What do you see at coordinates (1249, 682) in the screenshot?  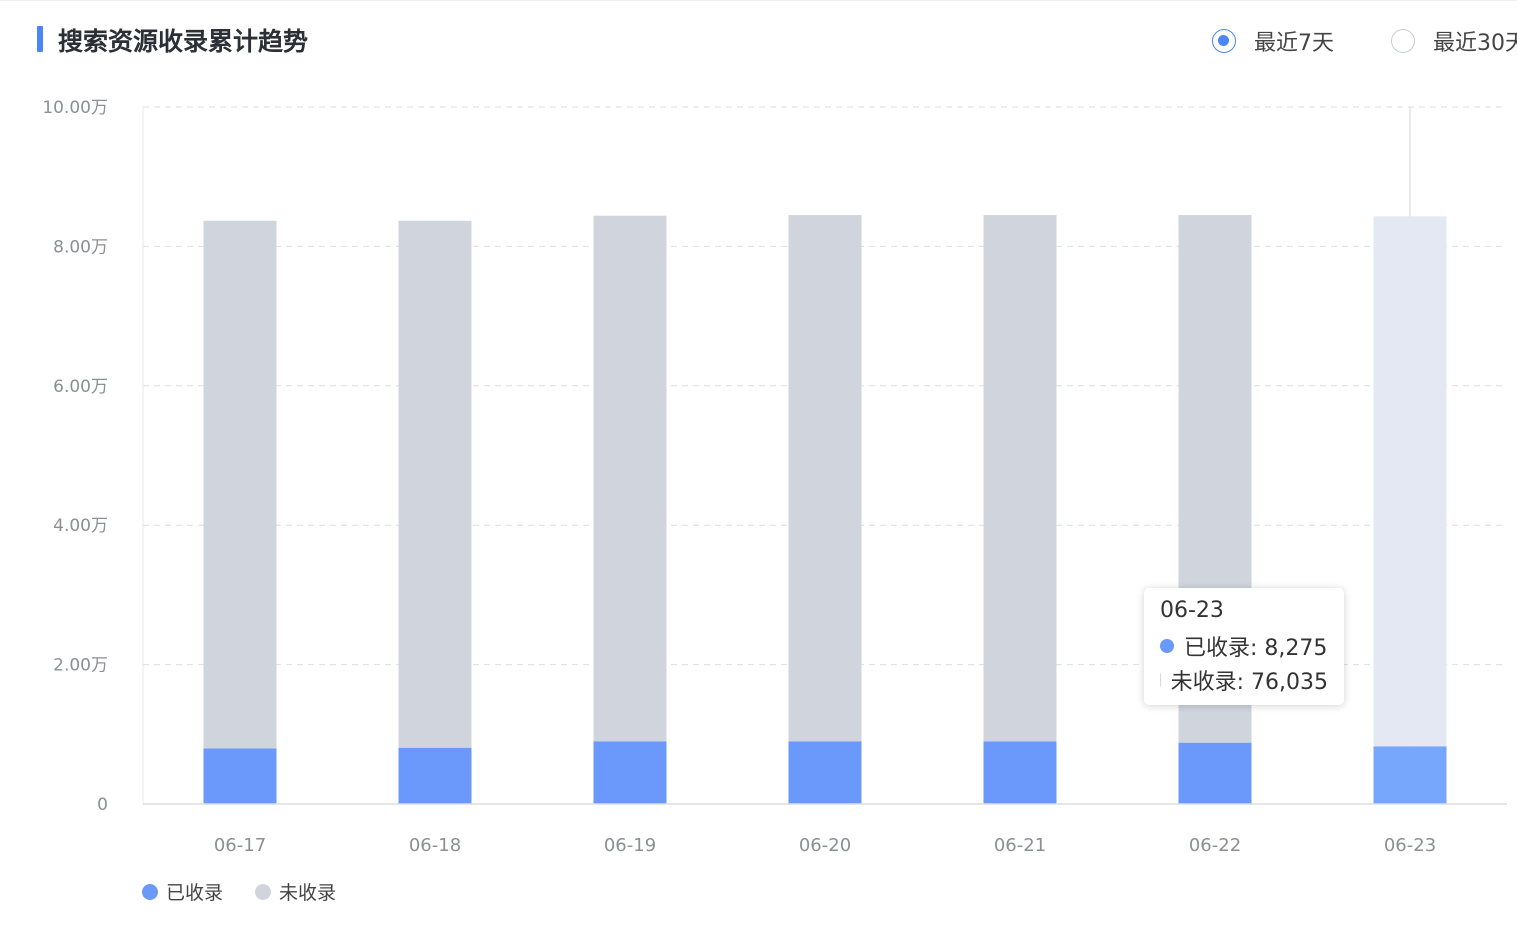 I see `tooltip-row-label: 未收录: 76,035` at bounding box center [1249, 682].